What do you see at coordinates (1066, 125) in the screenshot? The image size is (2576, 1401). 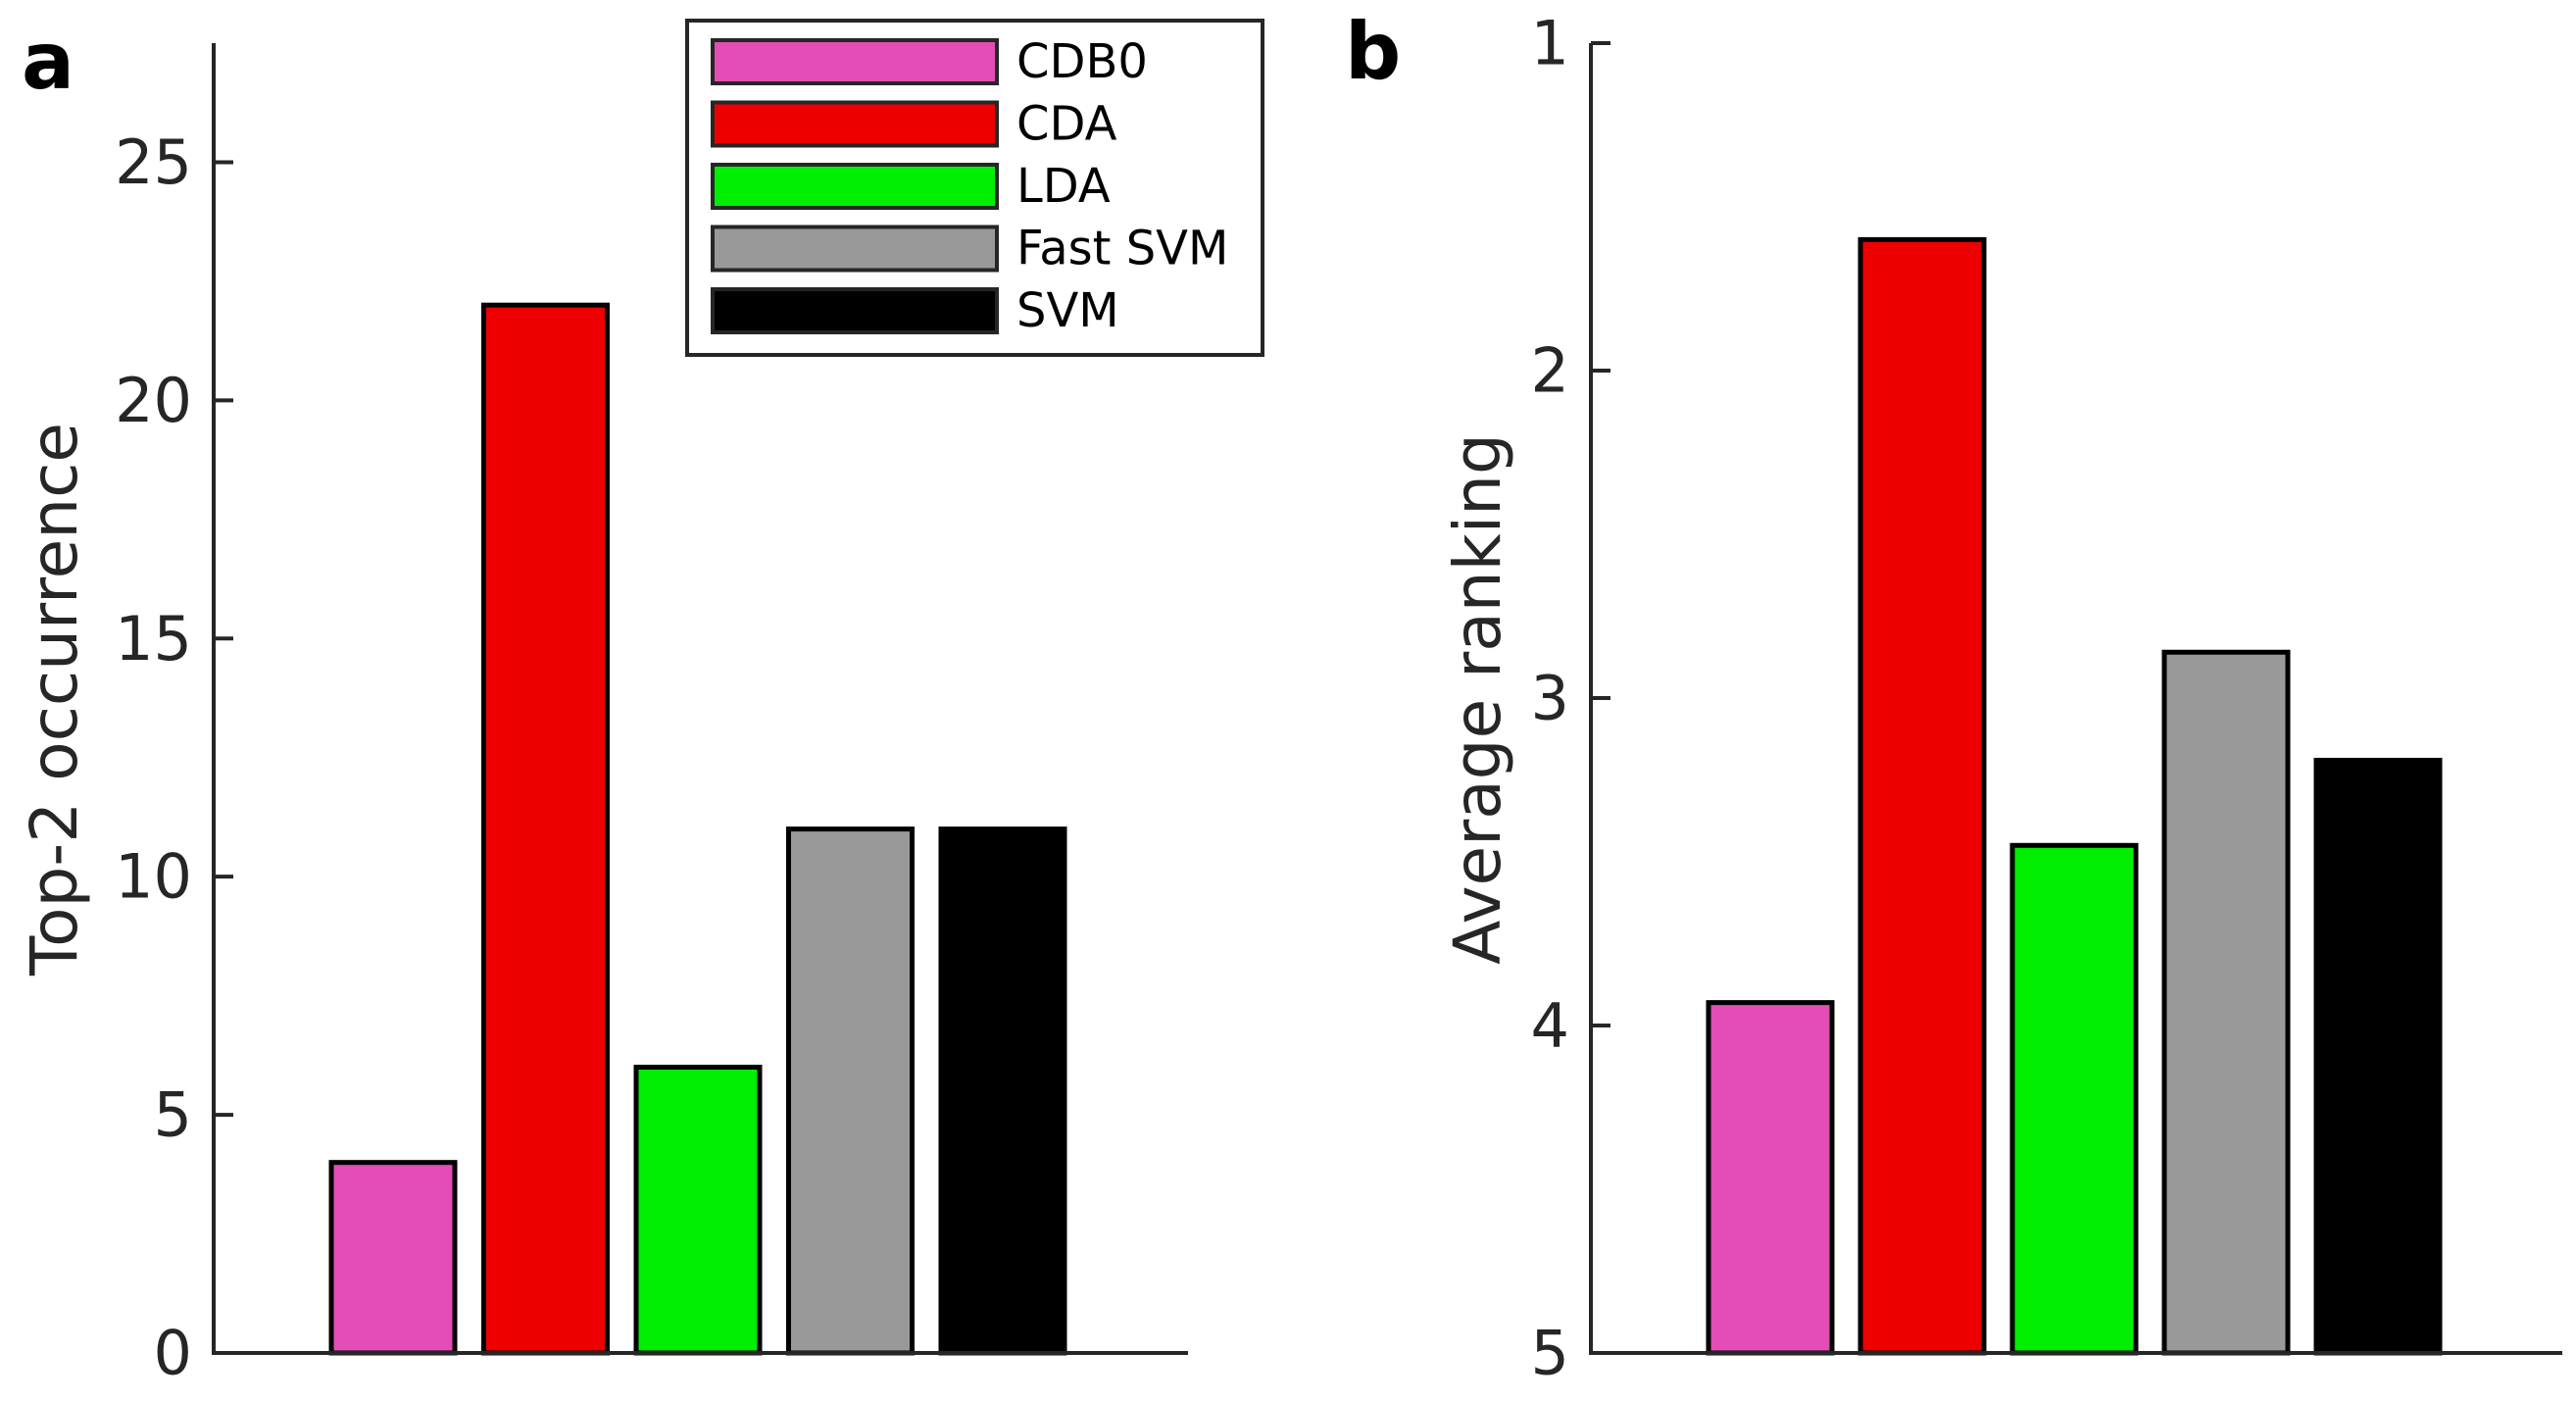 I see `legend-label-cda: CDA` at bounding box center [1066, 125].